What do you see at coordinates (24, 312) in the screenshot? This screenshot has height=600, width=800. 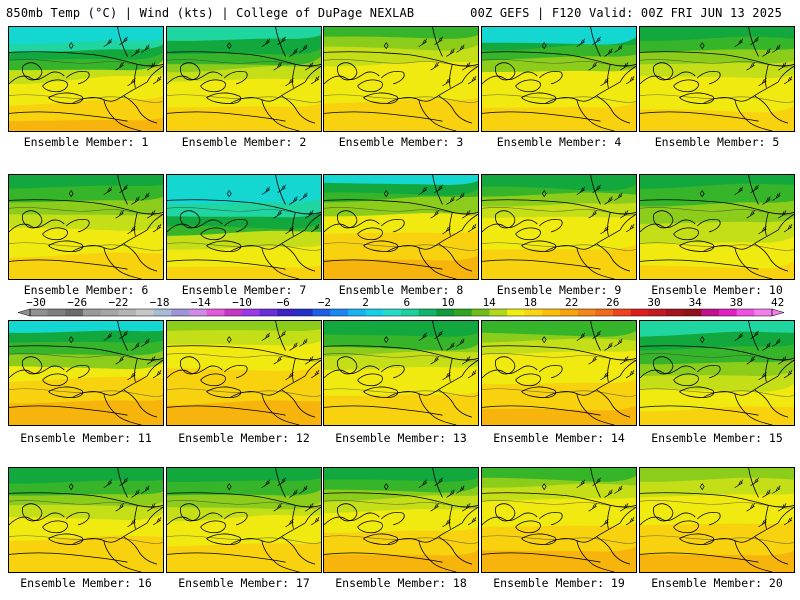 I see `colorbar-low-arrow` at bounding box center [24, 312].